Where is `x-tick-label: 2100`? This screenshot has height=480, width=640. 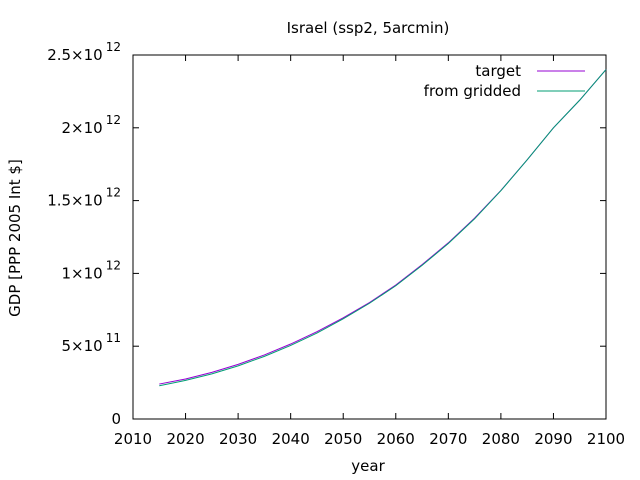 x-tick-label: 2100 is located at coordinates (606, 439).